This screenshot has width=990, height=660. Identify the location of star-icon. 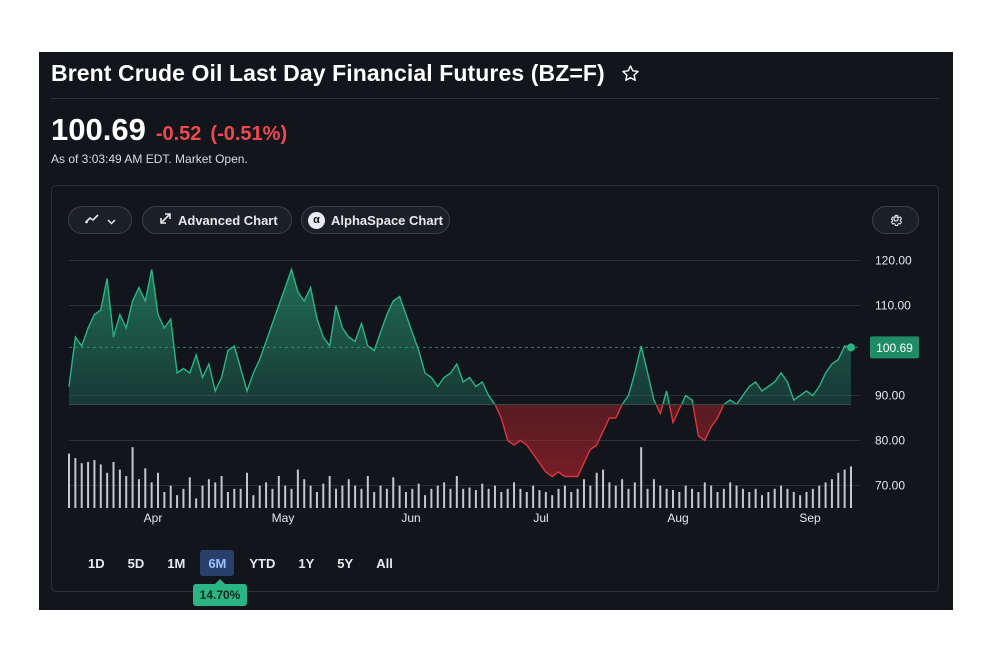
(631, 73).